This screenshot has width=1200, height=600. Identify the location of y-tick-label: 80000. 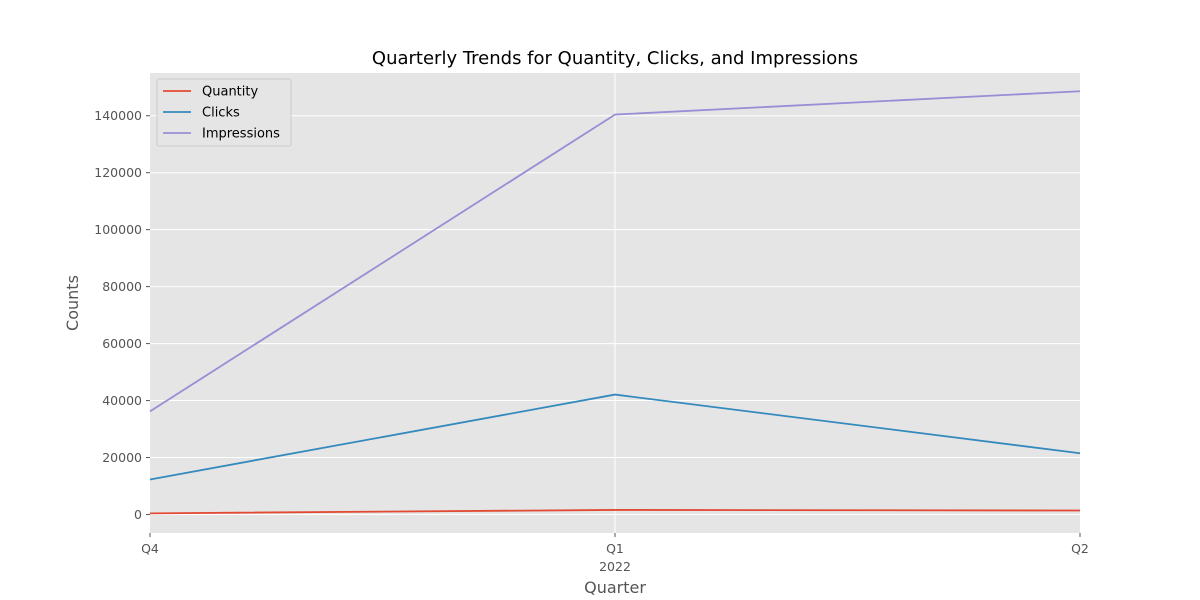
(122, 286).